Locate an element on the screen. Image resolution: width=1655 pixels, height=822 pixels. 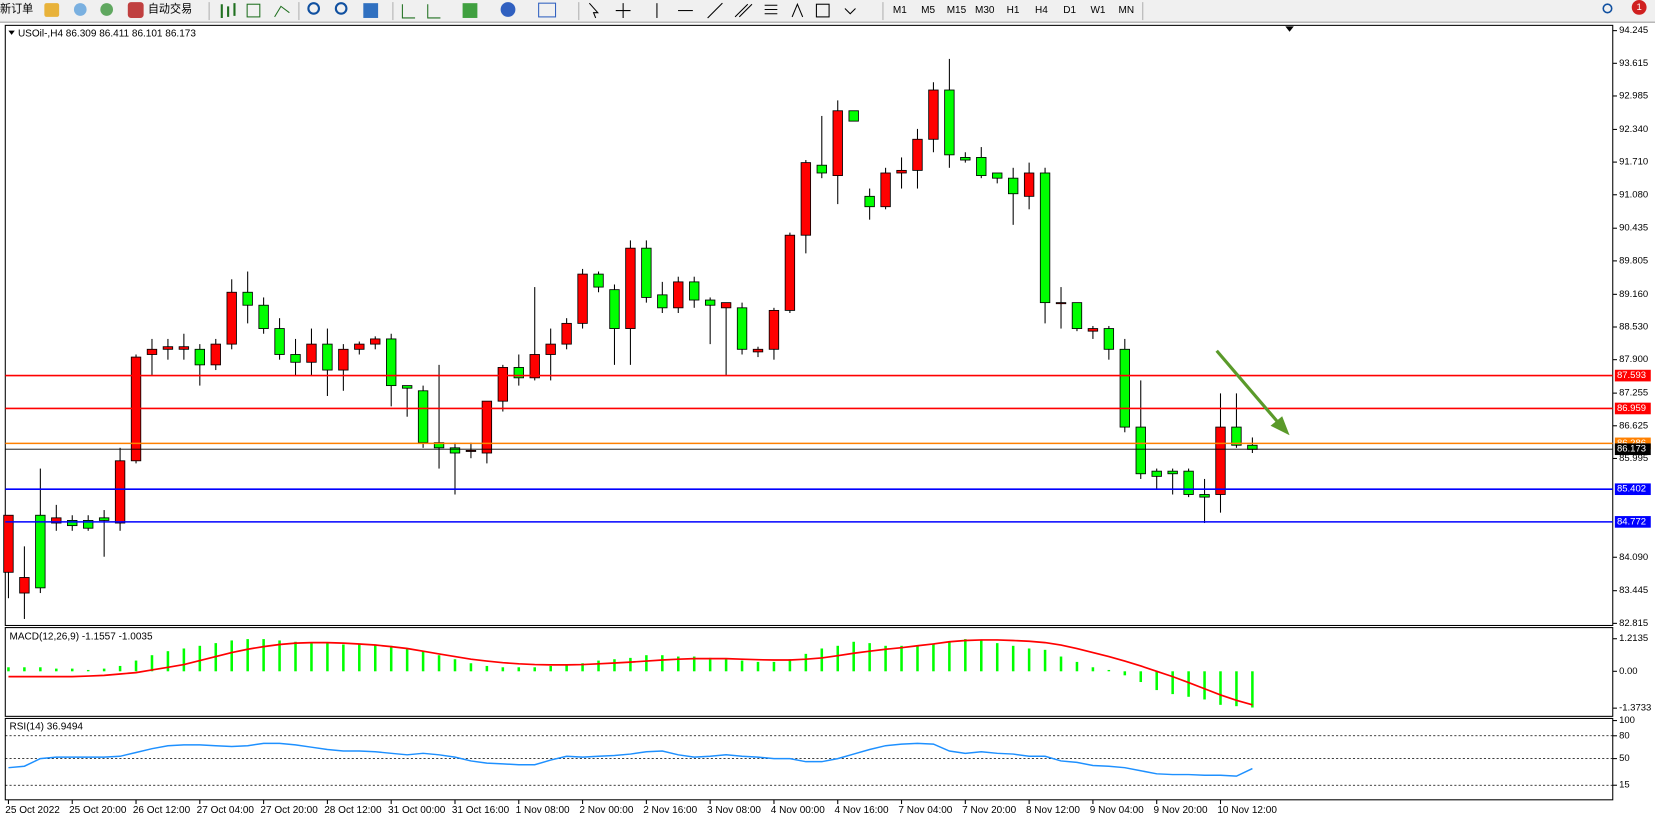
text-tool is located at coordinates (797, 10).